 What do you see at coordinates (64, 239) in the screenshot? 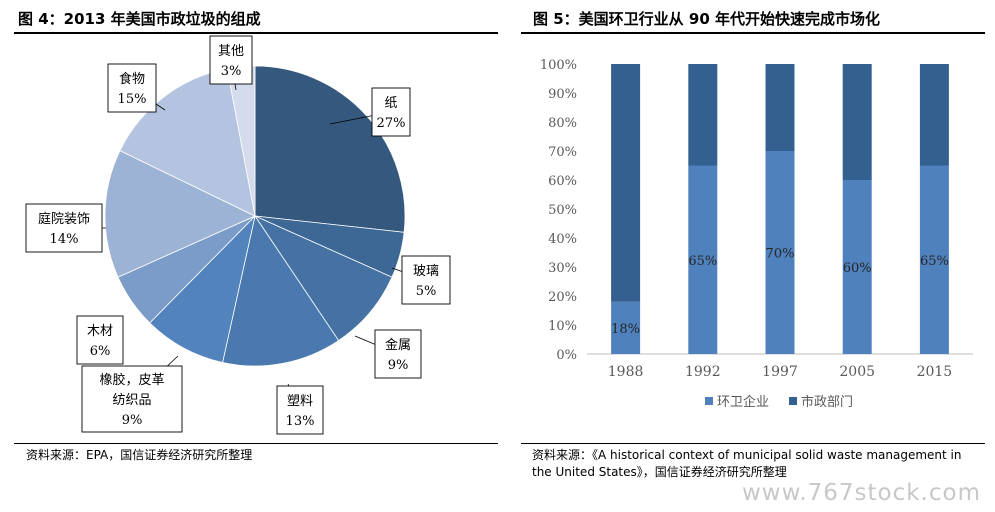
I see `slice-value-label-6: 14%` at bounding box center [64, 239].